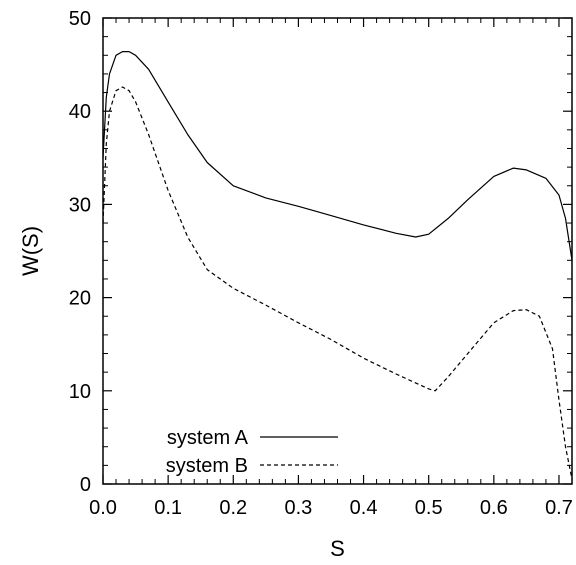  What do you see at coordinates (233, 508) in the screenshot?
I see `x-tick-label: 0.2` at bounding box center [233, 508].